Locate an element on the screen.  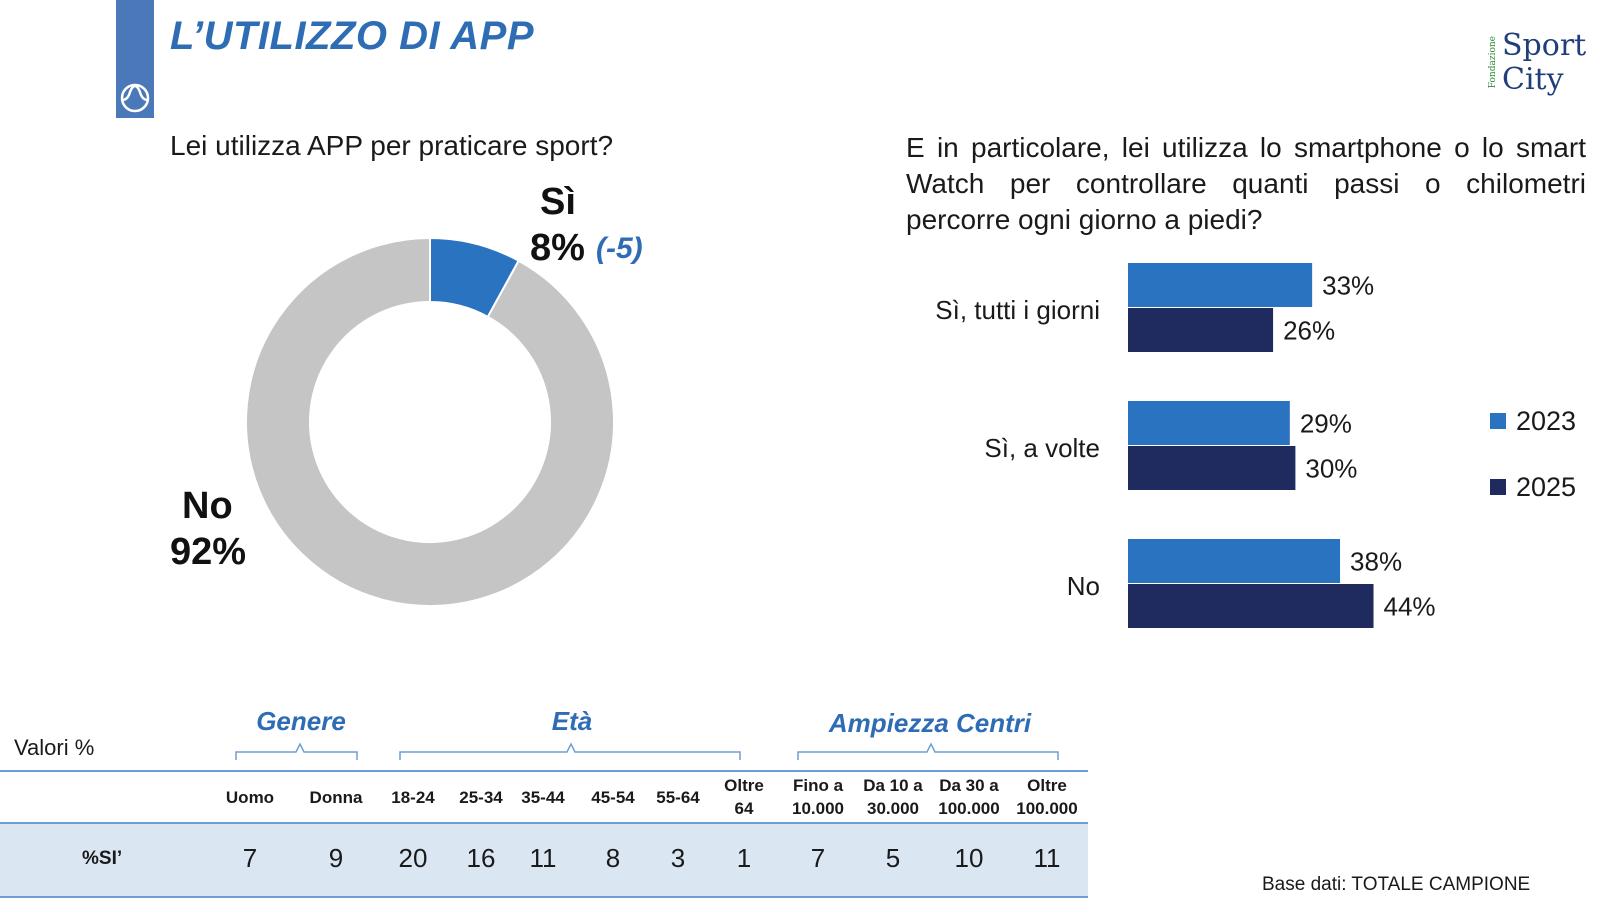
pie-delta-si: (-5) is located at coordinates (619, 248).